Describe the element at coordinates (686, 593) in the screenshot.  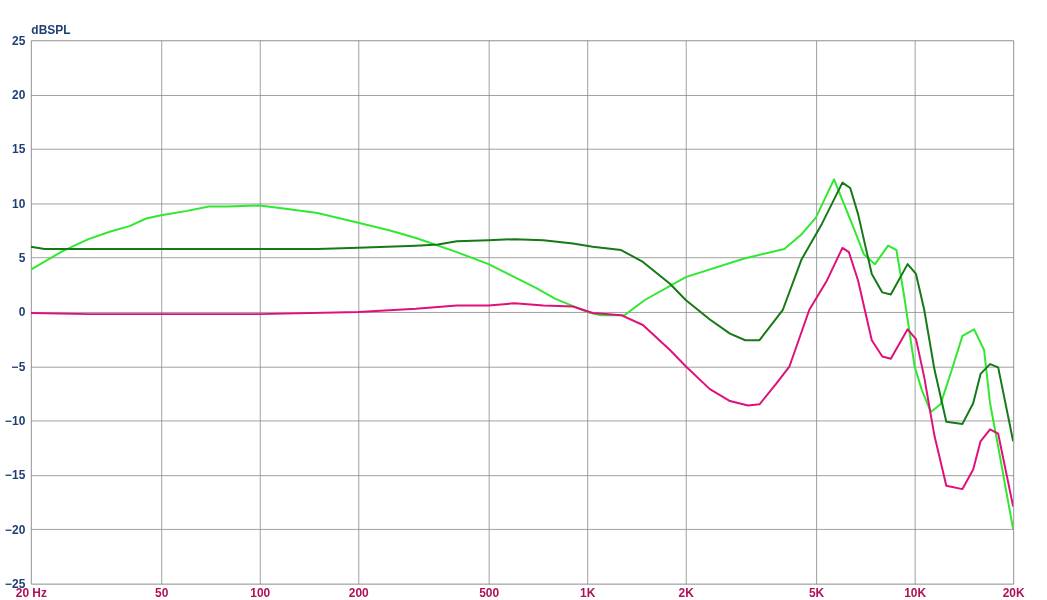
I see `x-tick-label: 2K` at that location.